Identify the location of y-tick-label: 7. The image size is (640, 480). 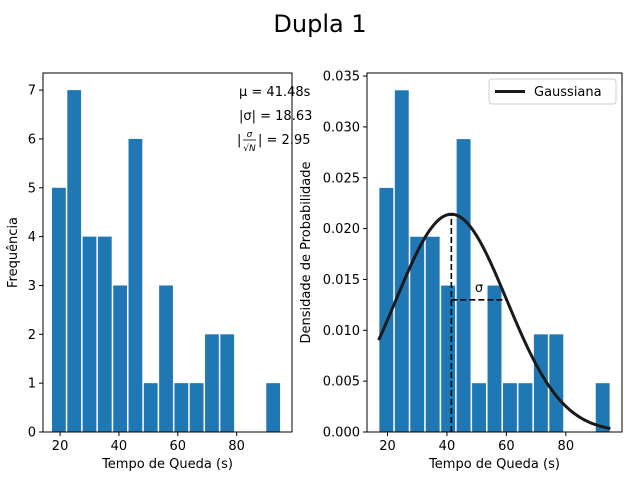
(32, 91).